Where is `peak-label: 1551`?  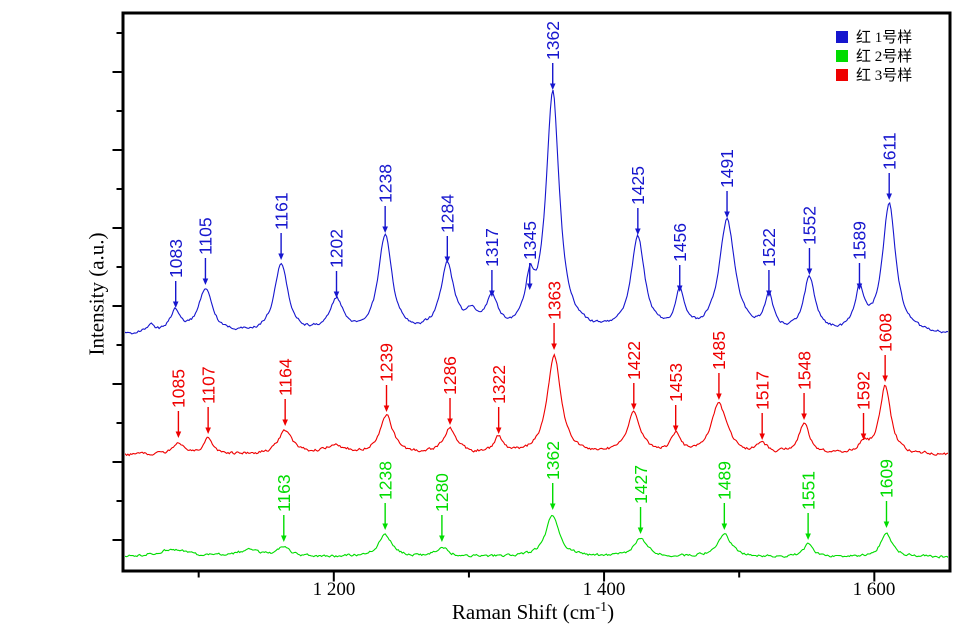 peak-label: 1551 is located at coordinates (808, 490).